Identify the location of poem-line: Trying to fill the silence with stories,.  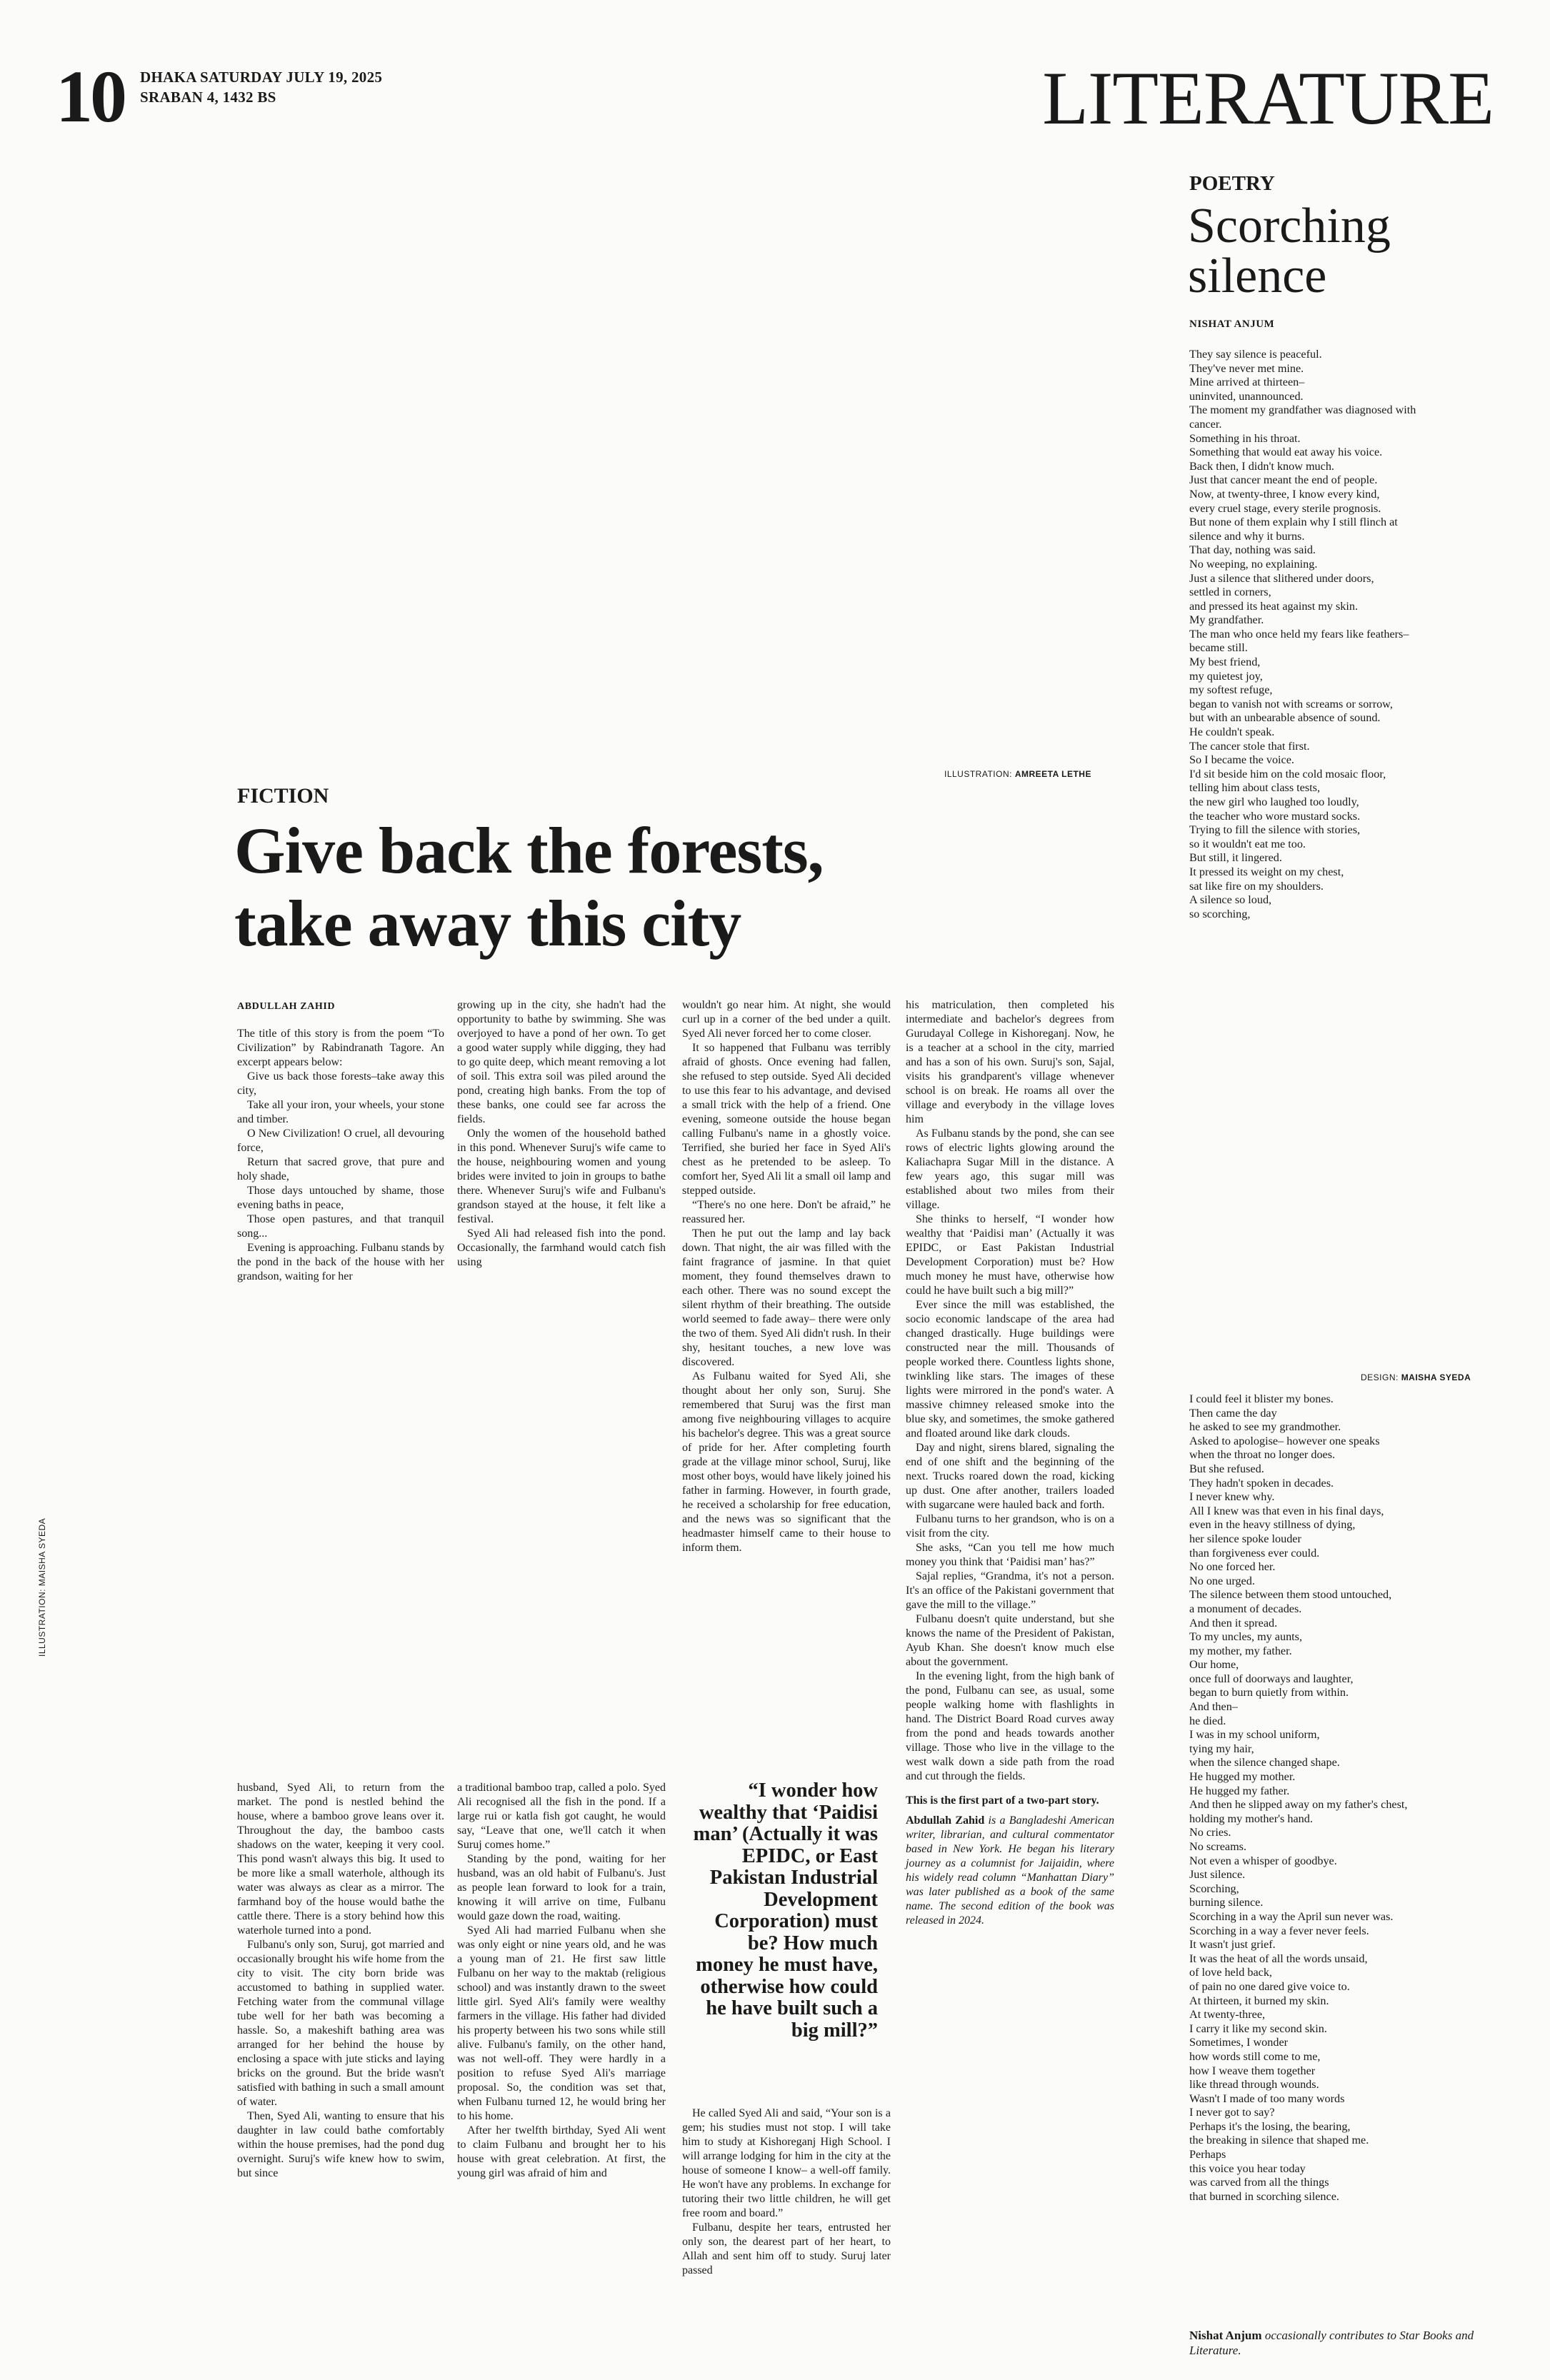
(1275, 830).